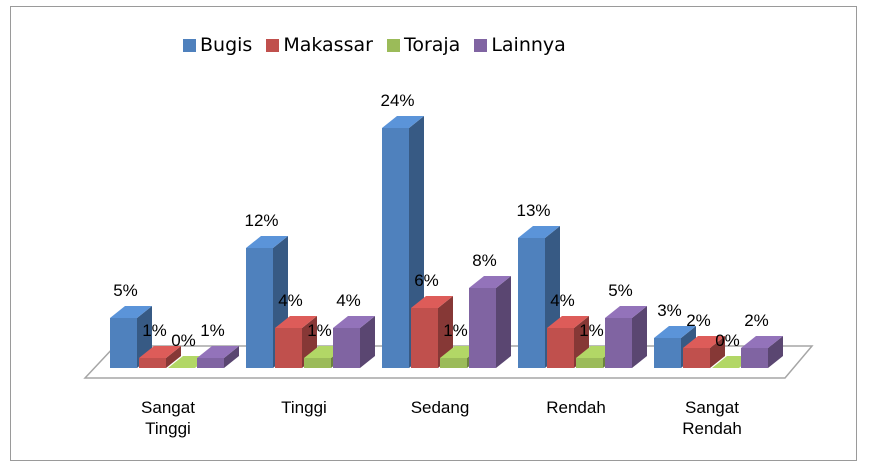  I want to click on data-label: 24%, so click(397, 100).